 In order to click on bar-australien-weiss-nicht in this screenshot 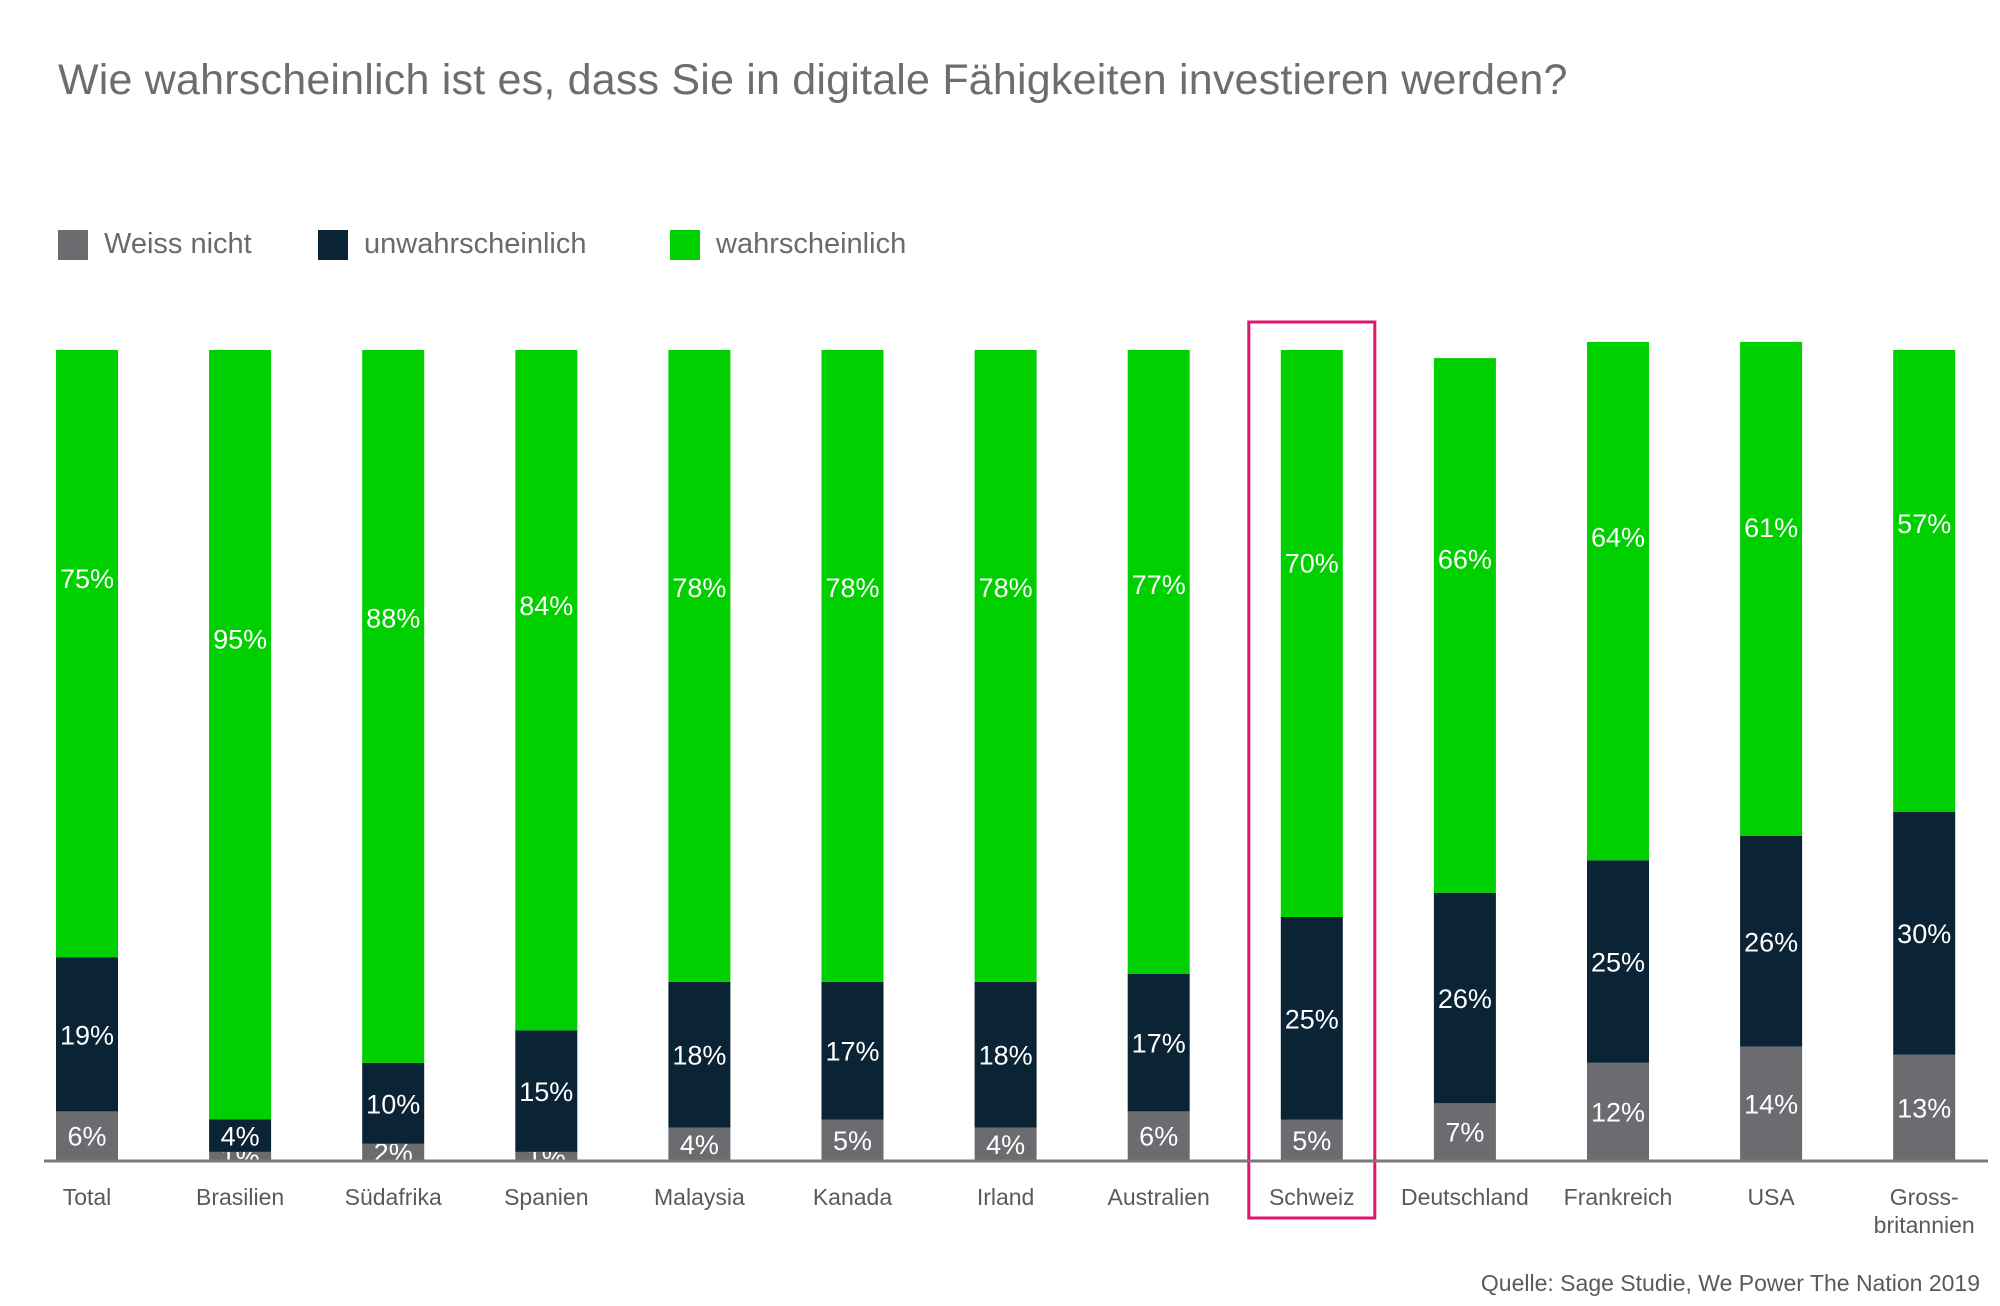, I will do `click(1158, 1135)`.